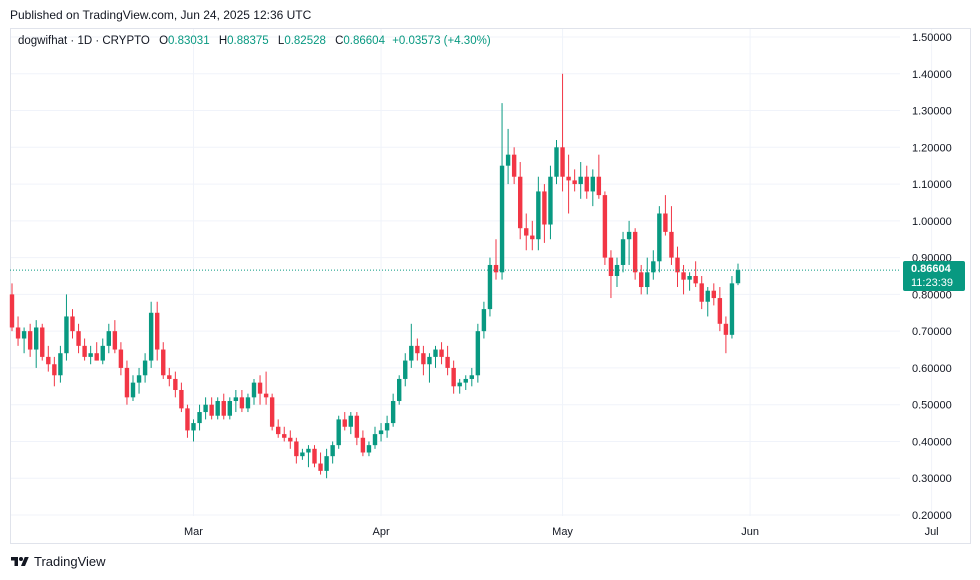 The height and width of the screenshot is (580, 980). I want to click on footer-brand: TradingView, so click(58, 561).